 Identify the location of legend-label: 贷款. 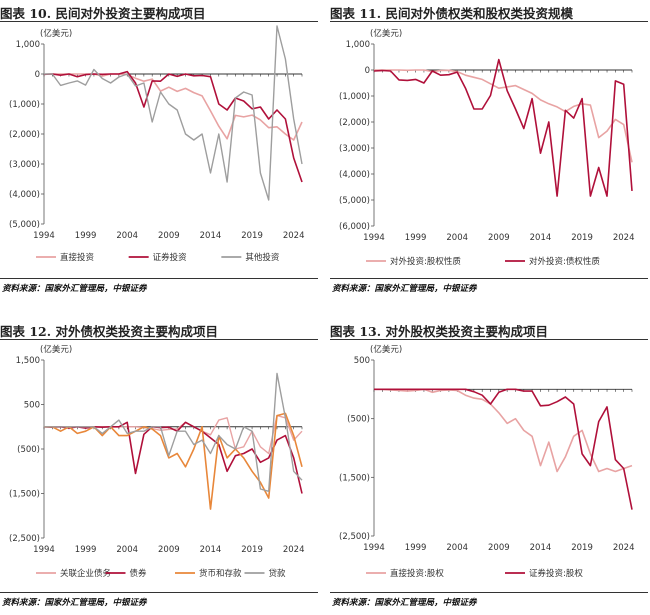
(278, 573).